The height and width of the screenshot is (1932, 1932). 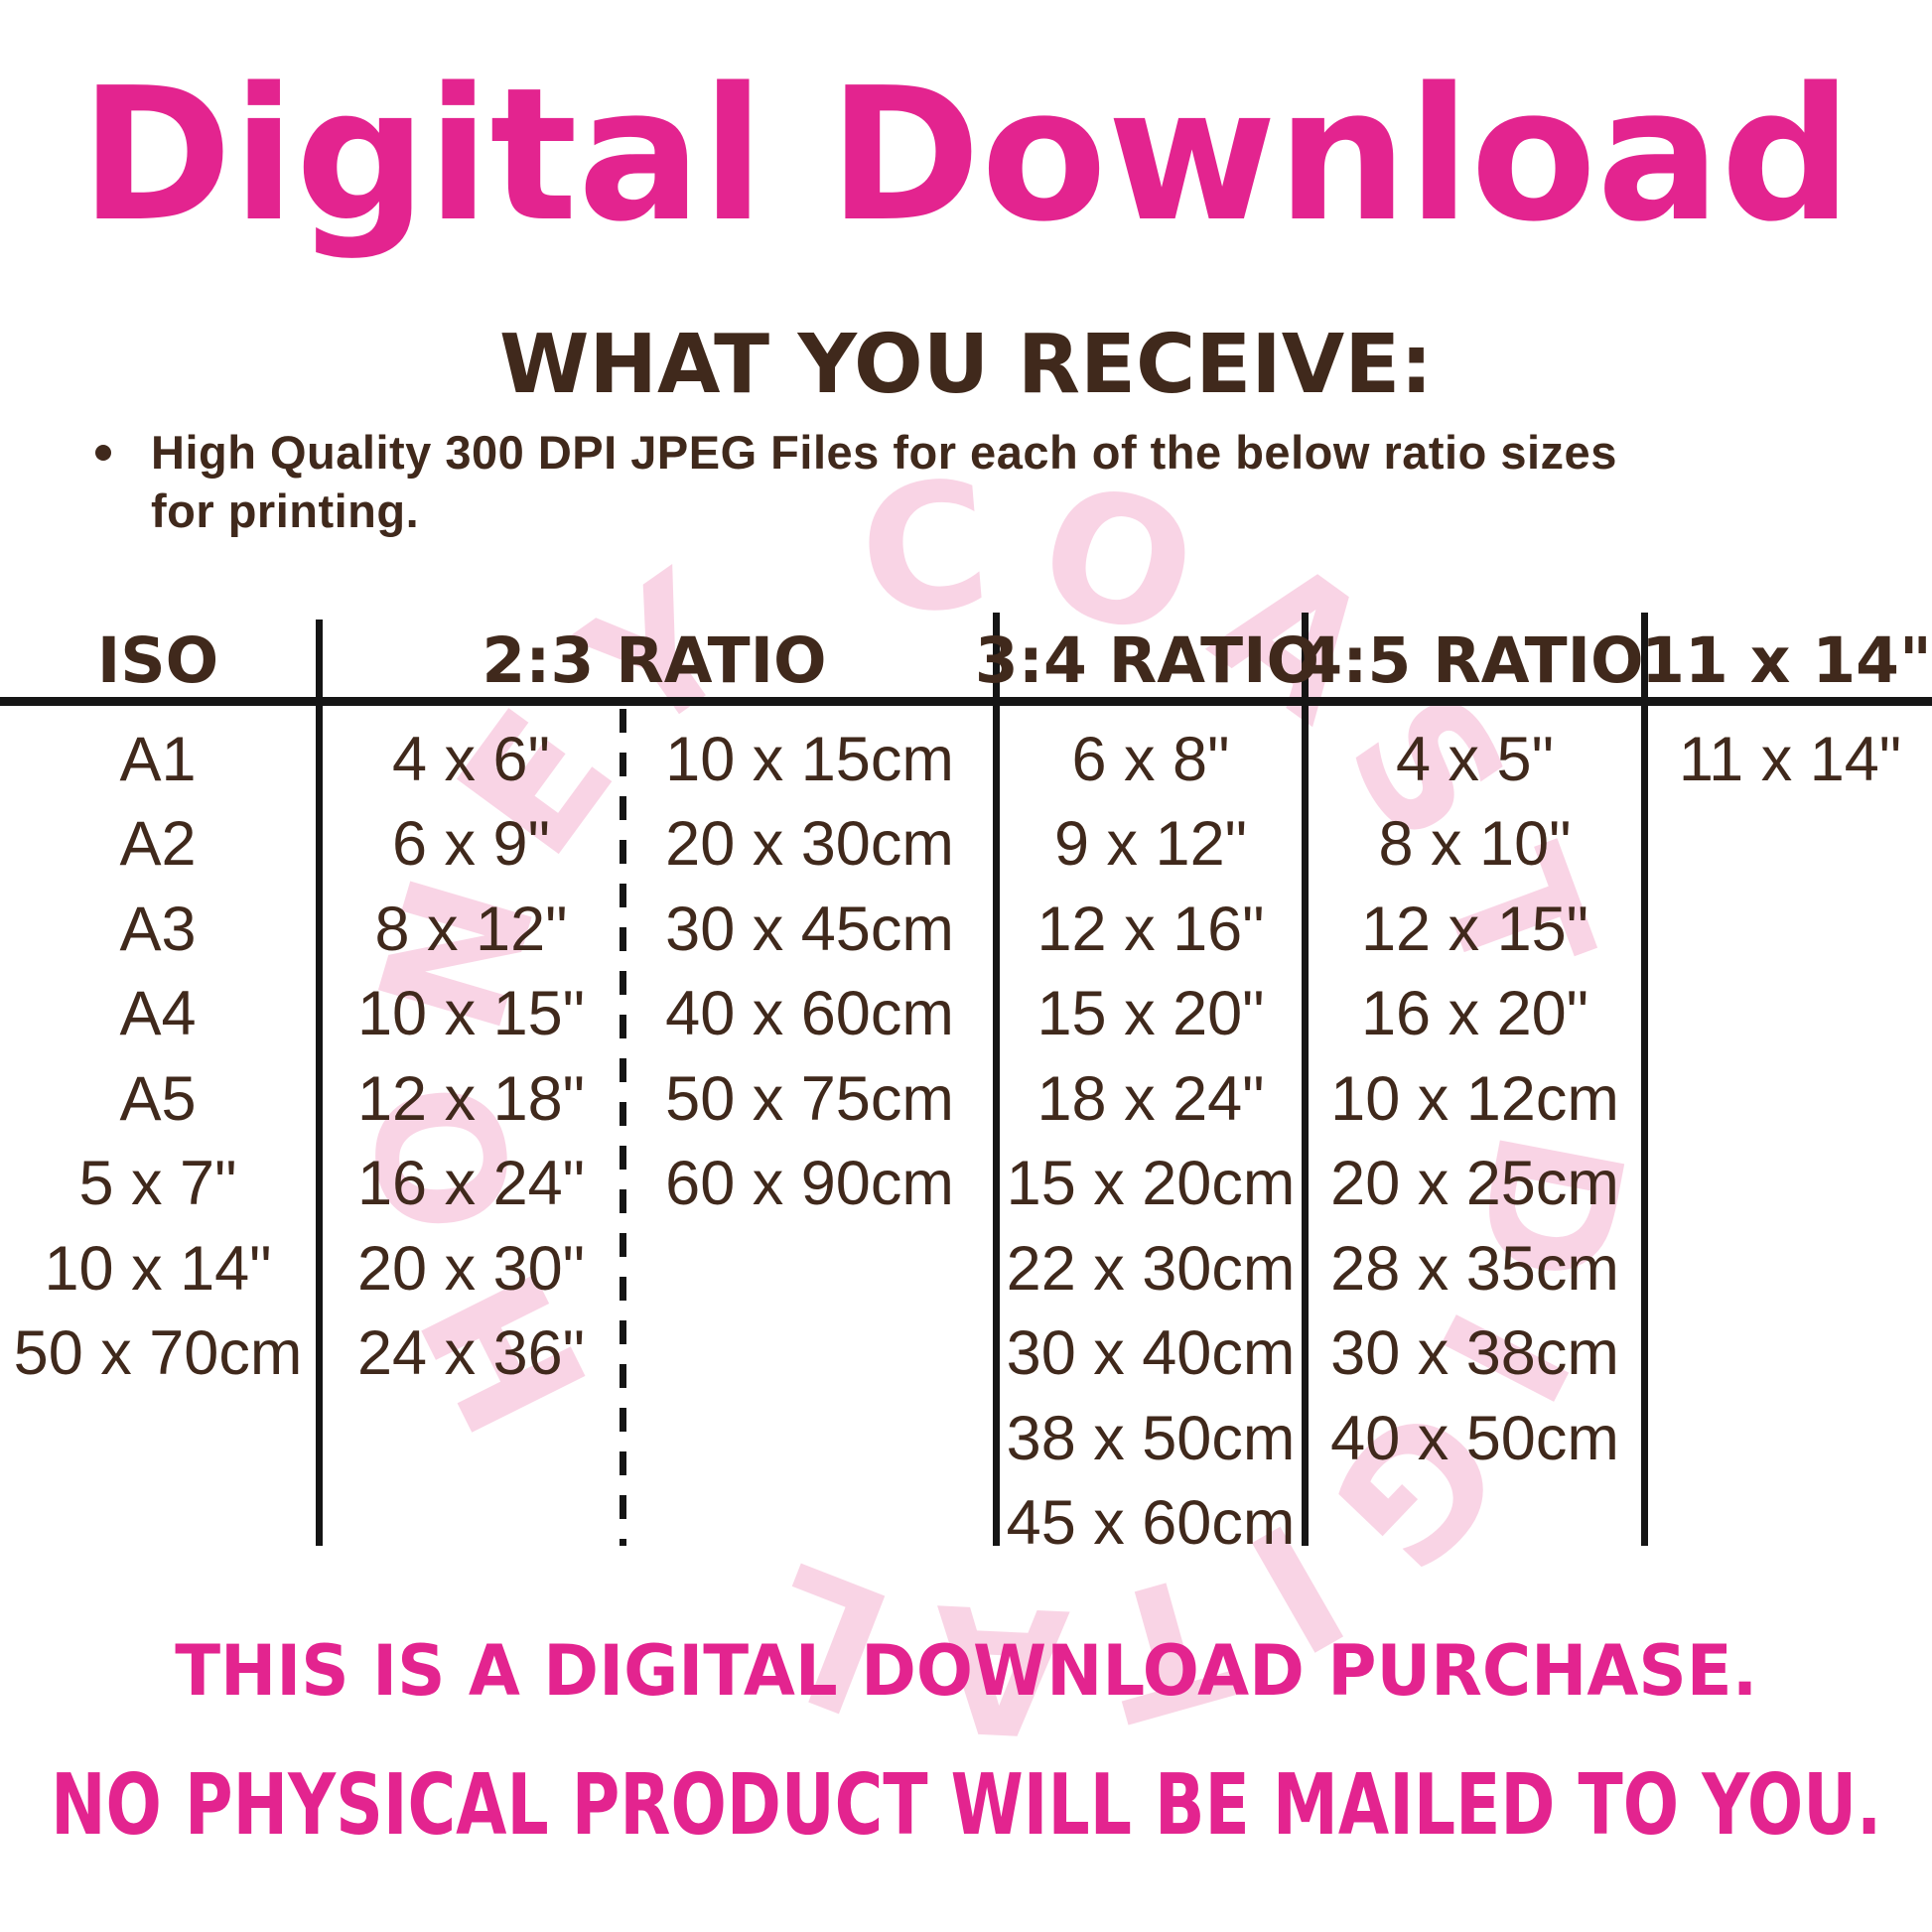 What do you see at coordinates (966, 702) in the screenshot?
I see `table-header-underline` at bounding box center [966, 702].